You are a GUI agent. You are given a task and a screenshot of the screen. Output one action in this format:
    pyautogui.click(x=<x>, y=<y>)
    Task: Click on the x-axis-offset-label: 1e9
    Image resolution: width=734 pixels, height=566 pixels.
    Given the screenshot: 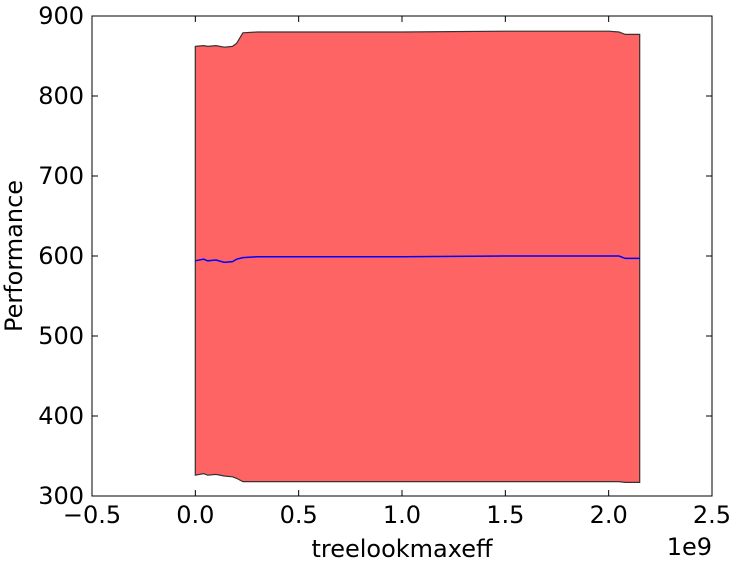 What is the action you would take?
    pyautogui.click(x=689, y=547)
    